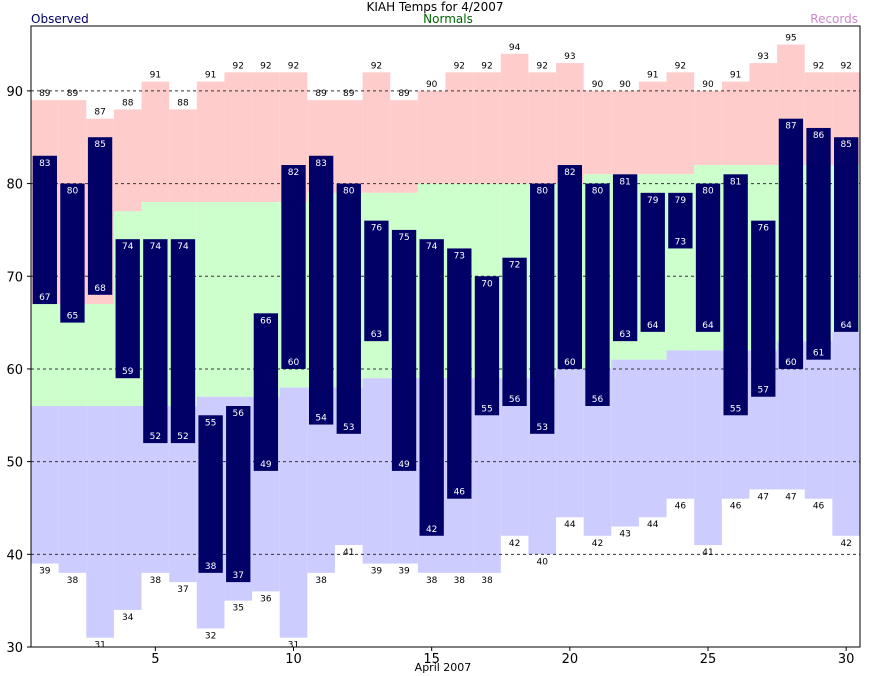 The image size is (870, 676). Describe the element at coordinates (44, 298) in the screenshot. I see `observed-low-label: 67` at that location.